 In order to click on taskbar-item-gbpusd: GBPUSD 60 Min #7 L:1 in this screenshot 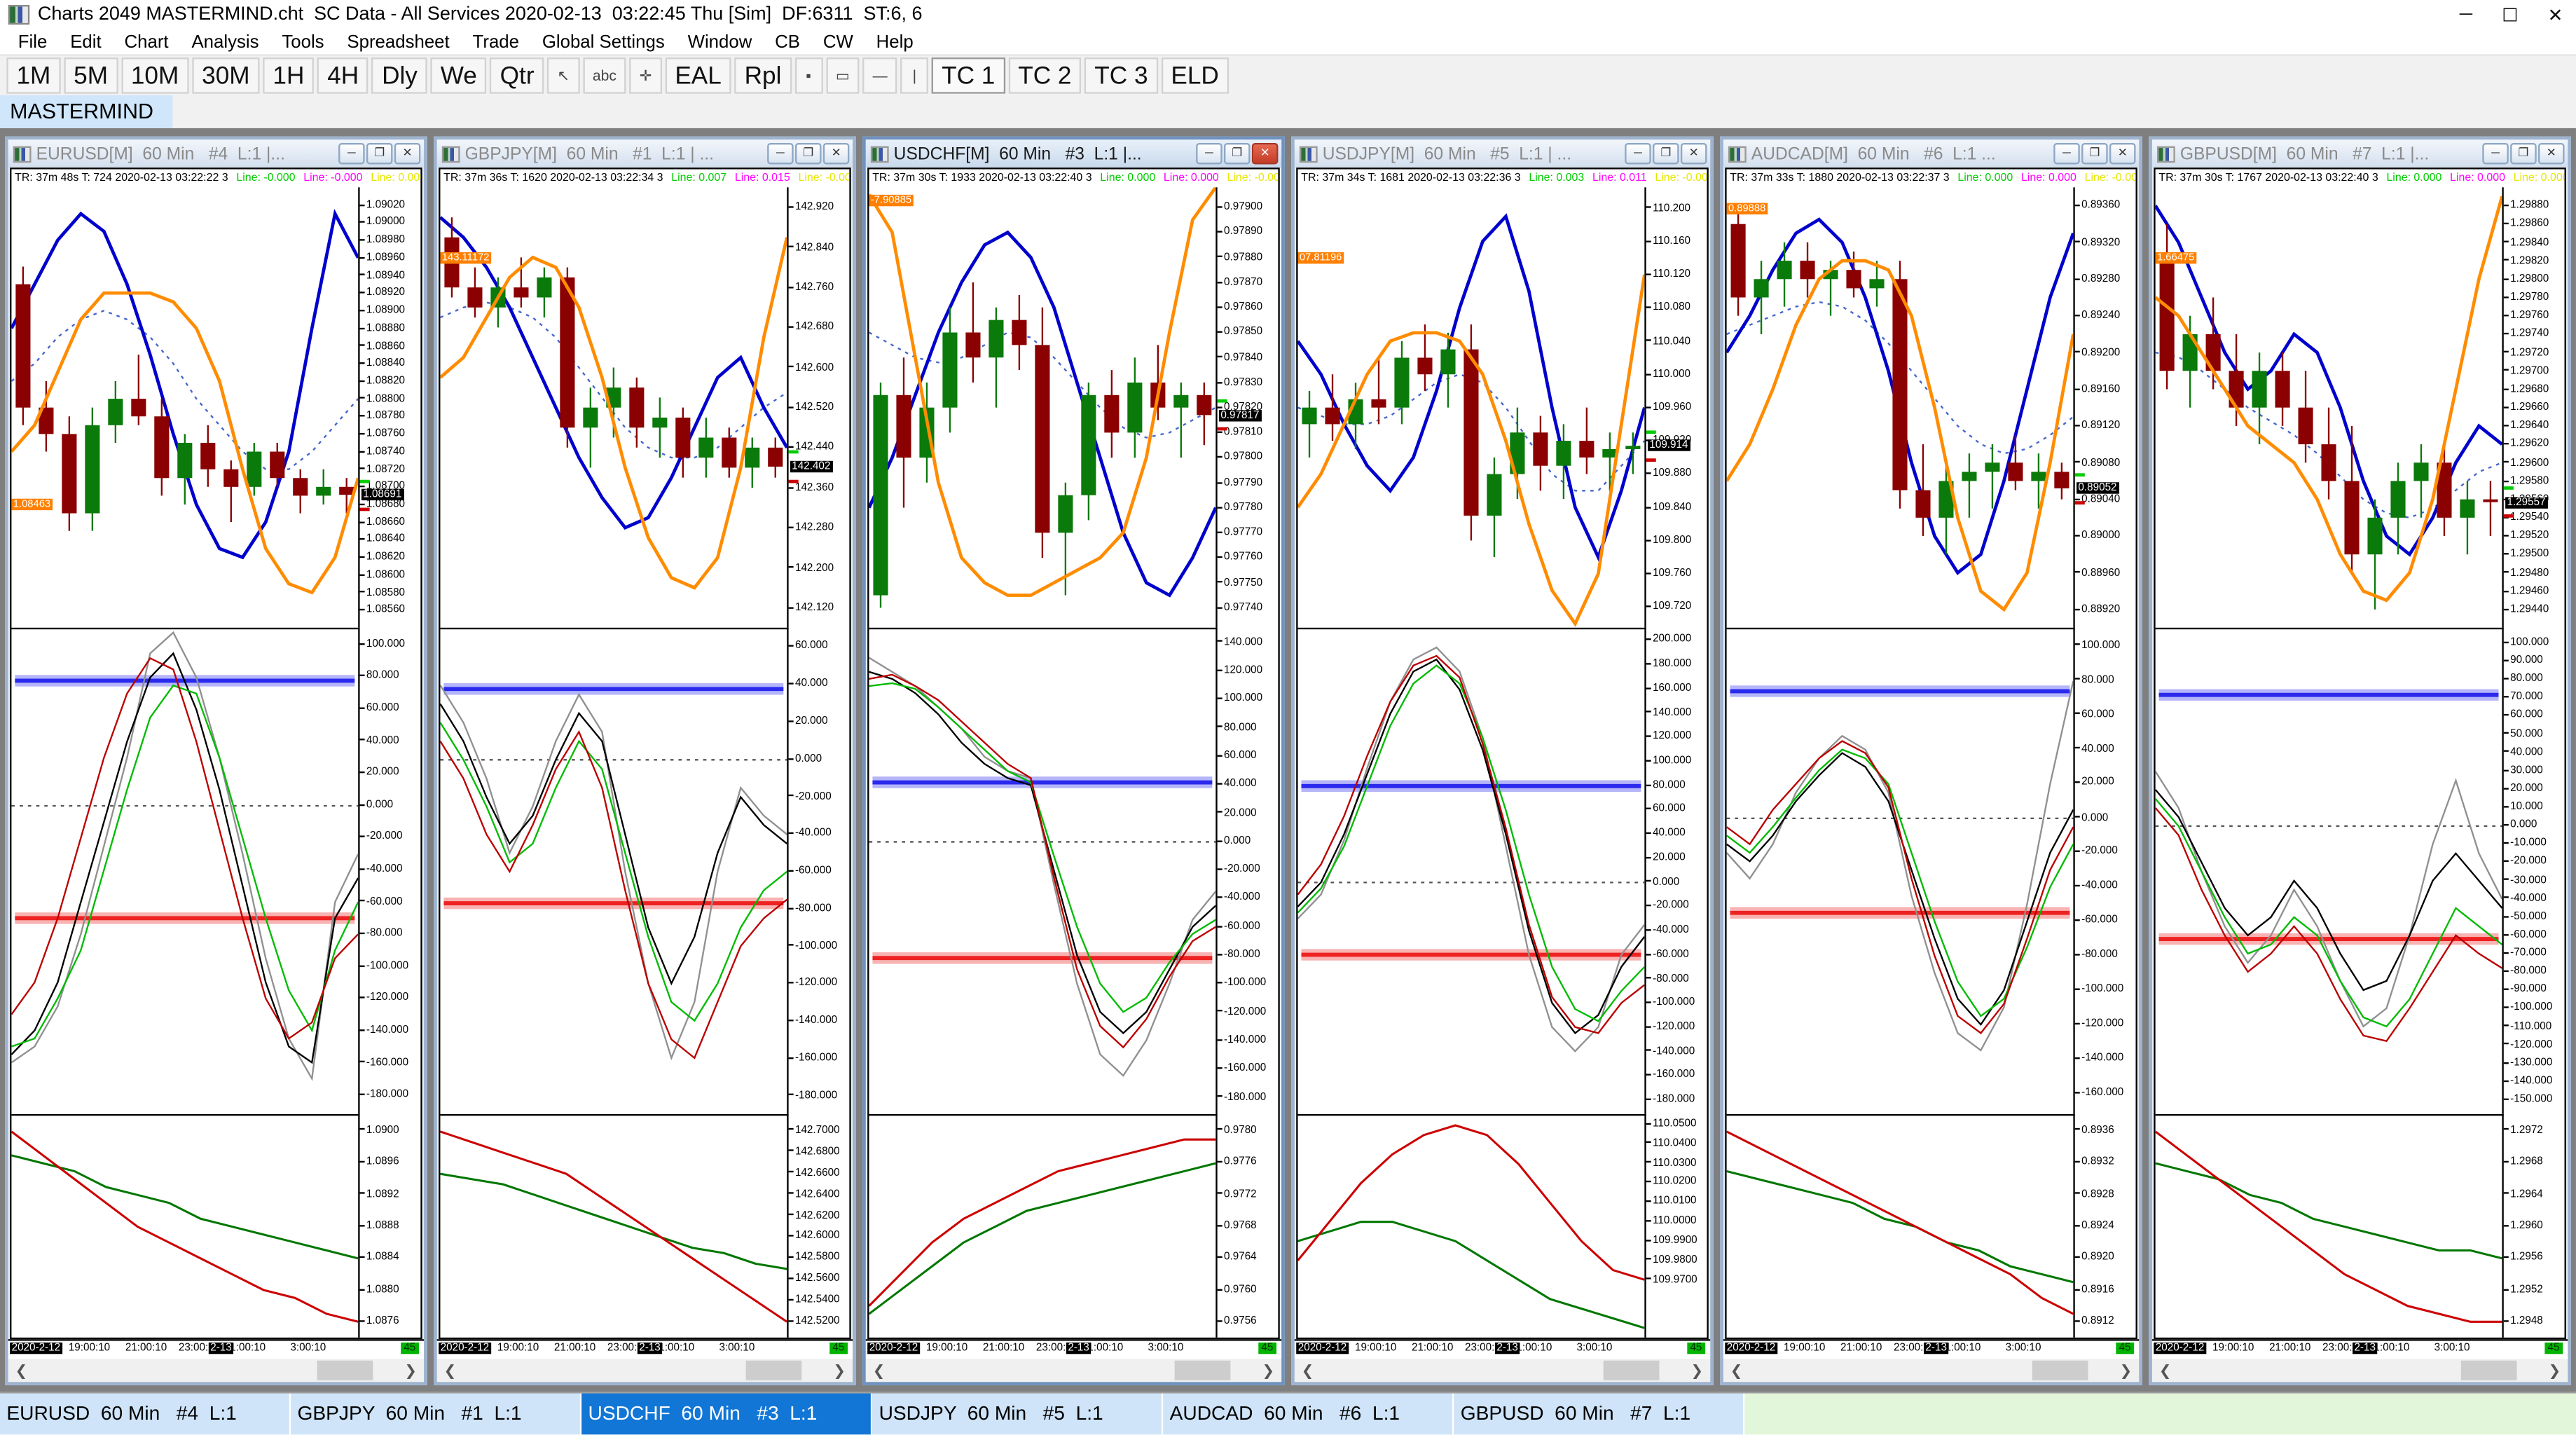, I will do `click(1599, 1414)`.